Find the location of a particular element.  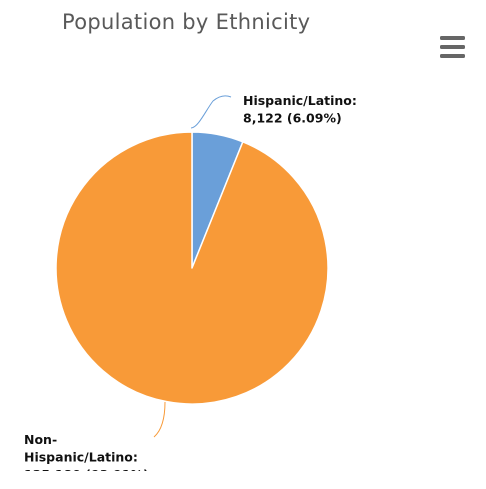

hamburger-menu-icon is located at coordinates (452, 38).